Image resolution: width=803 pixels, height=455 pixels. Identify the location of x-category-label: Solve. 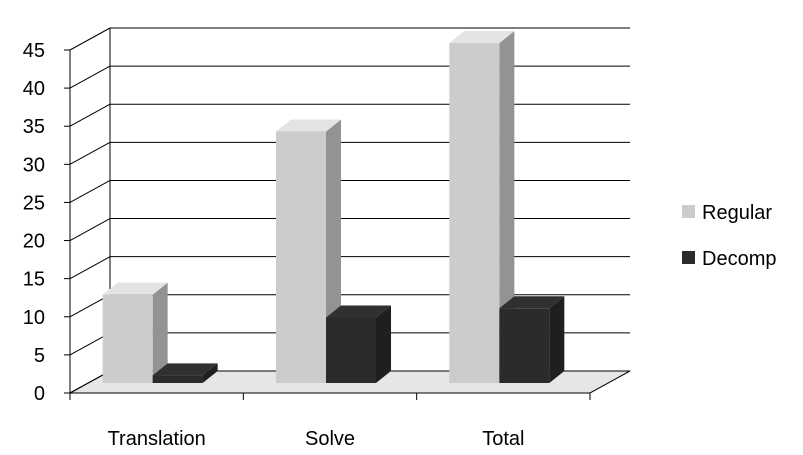
(330, 439).